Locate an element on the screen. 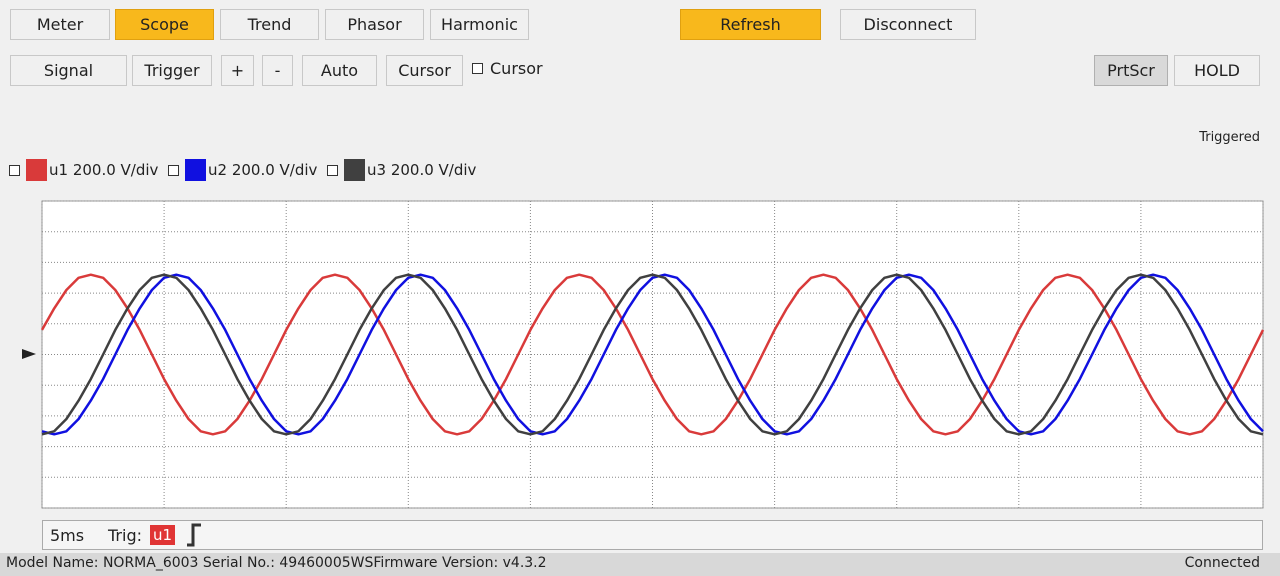  tool-button: HOLD is located at coordinates (1217, 70).